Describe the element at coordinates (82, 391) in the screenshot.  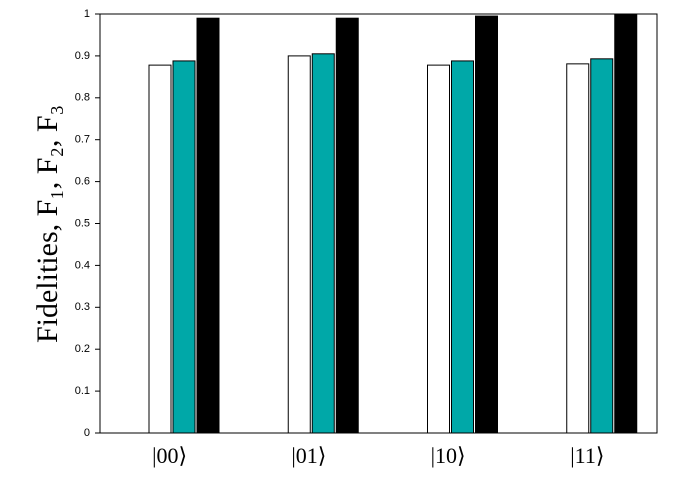
I see `y-tick-label: 0.1` at that location.